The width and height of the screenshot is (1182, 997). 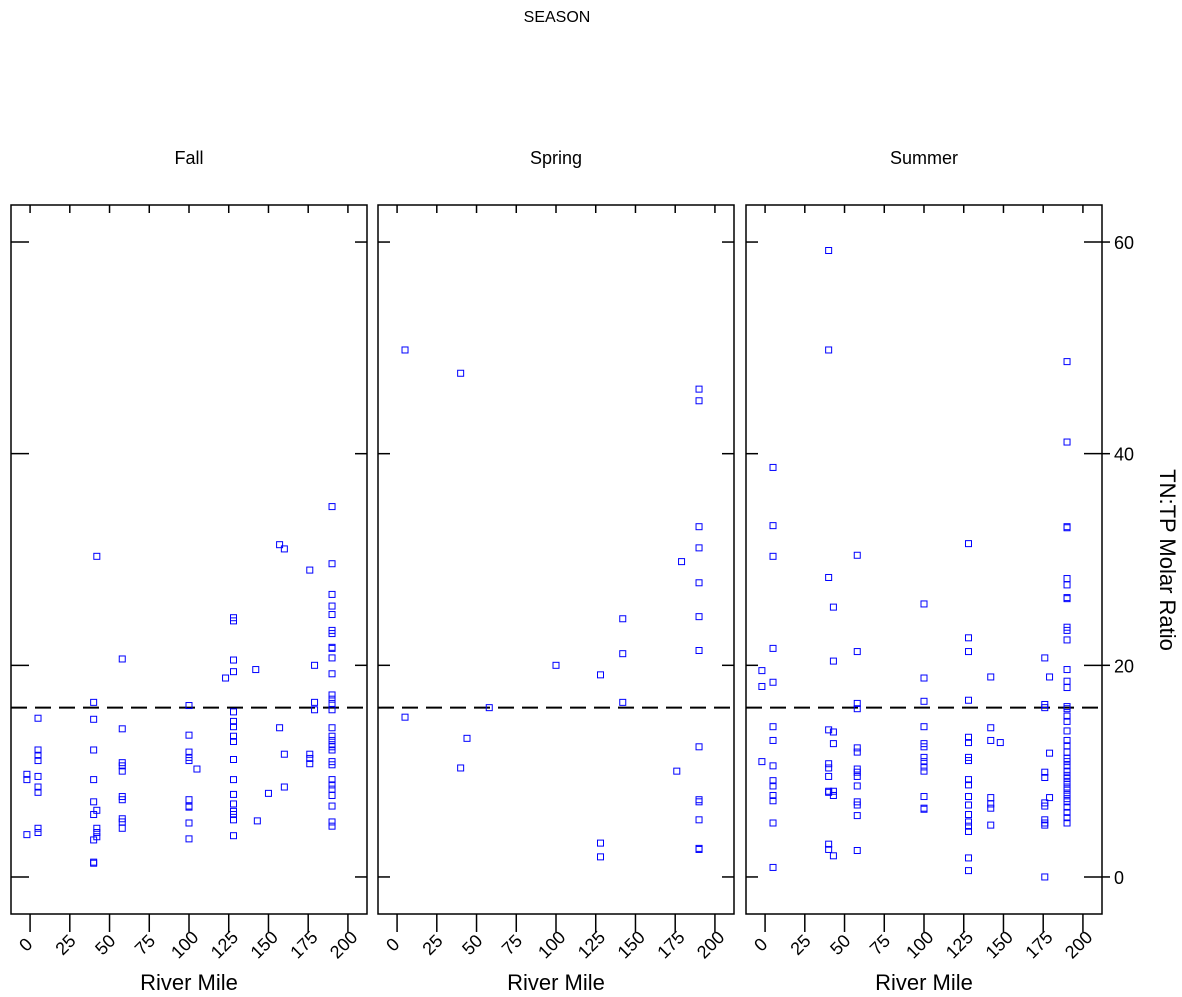 I want to click on x-tick-label: 0, so click(x=760, y=944).